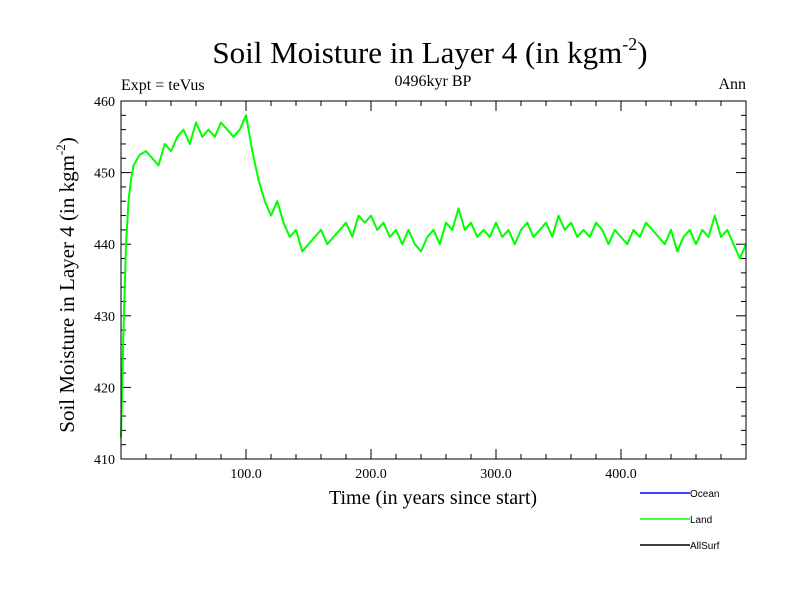 The image size is (800, 600). I want to click on x-tick-label: 300.0, so click(496, 474).